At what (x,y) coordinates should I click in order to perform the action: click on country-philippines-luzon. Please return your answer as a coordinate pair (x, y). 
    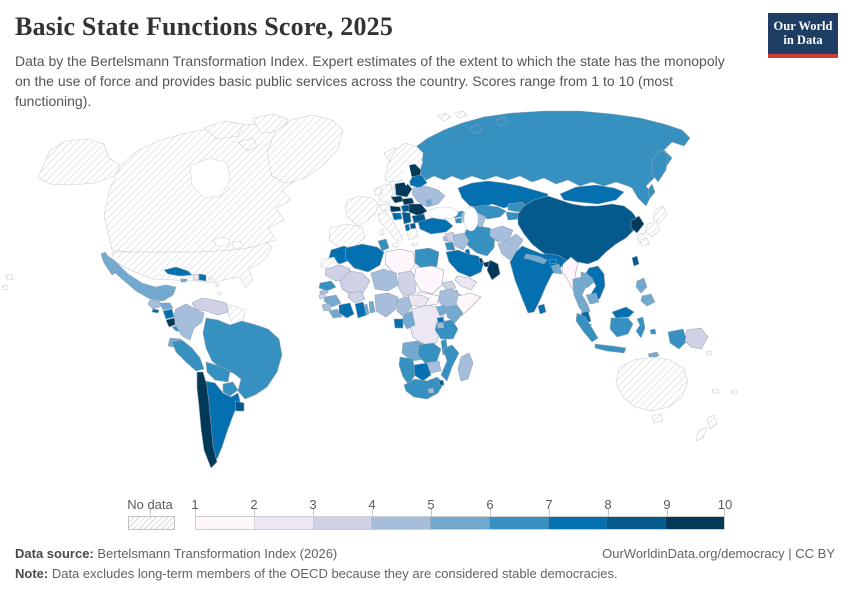
    Looking at the image, I should click on (641, 285).